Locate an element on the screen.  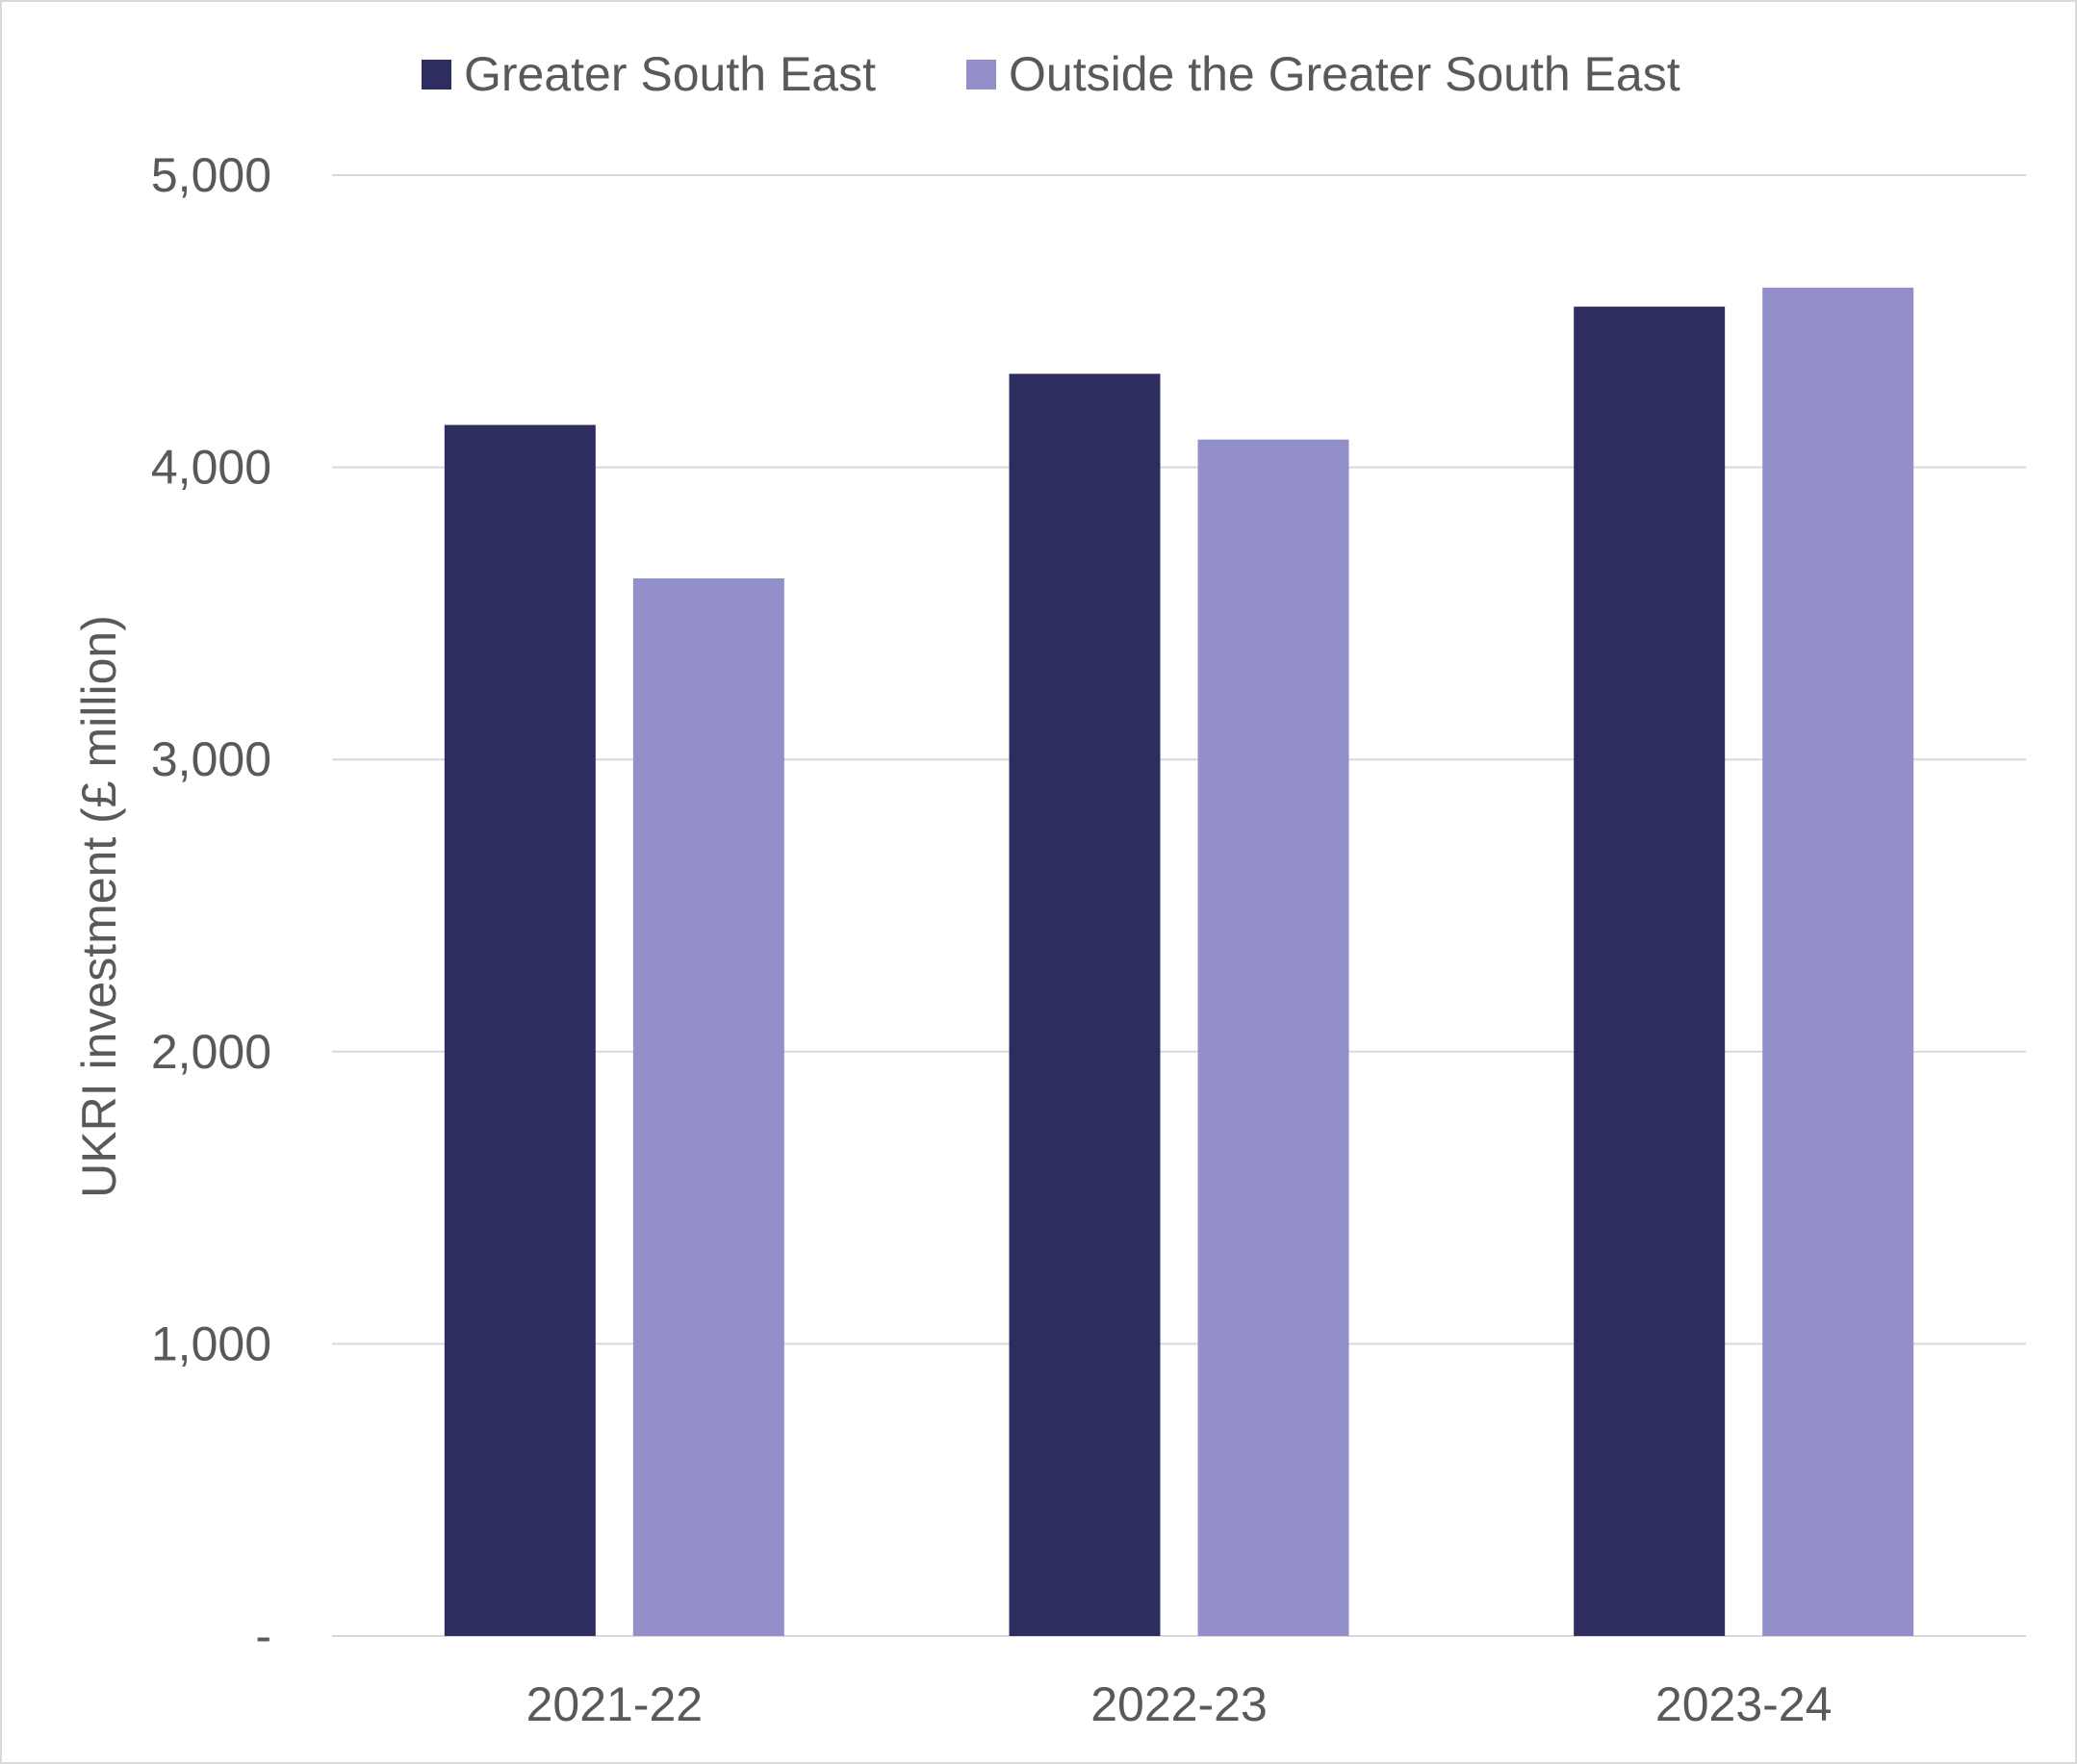
y-tick-label: 2,000 is located at coordinates (211, 1052).